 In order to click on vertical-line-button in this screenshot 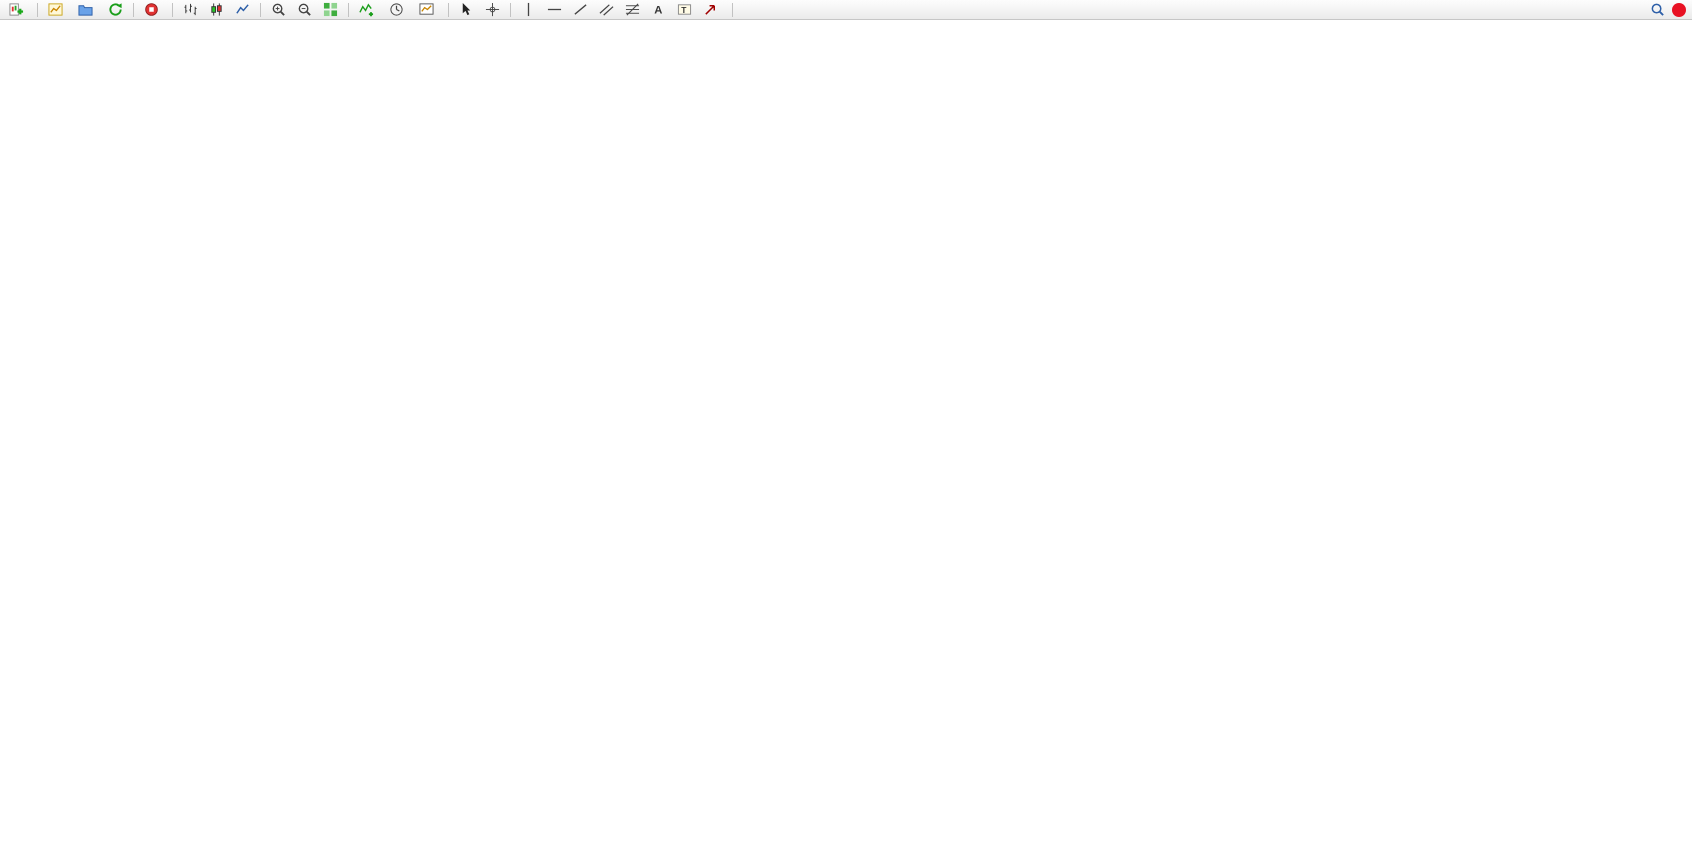, I will do `click(528, 10)`.